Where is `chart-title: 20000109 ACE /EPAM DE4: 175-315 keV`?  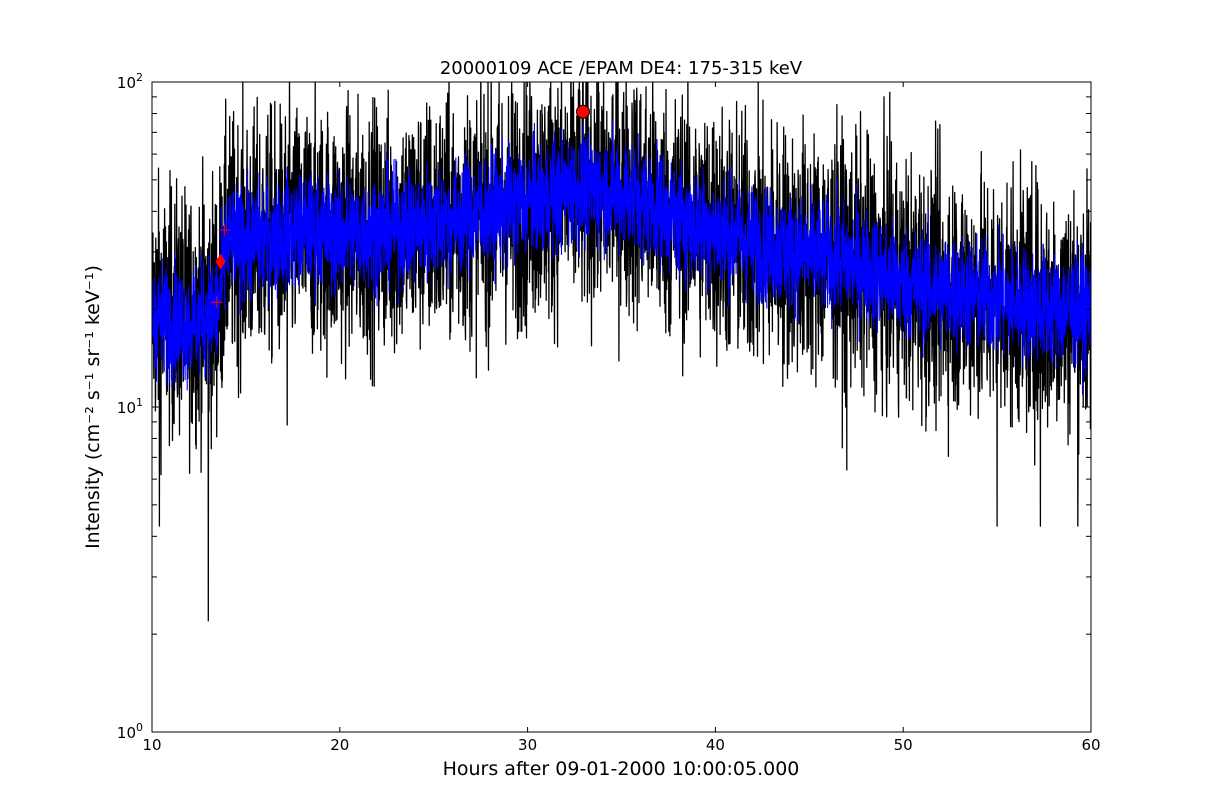
chart-title: 20000109 ACE /EPAM DE4: 175-315 keV is located at coordinates (621, 68).